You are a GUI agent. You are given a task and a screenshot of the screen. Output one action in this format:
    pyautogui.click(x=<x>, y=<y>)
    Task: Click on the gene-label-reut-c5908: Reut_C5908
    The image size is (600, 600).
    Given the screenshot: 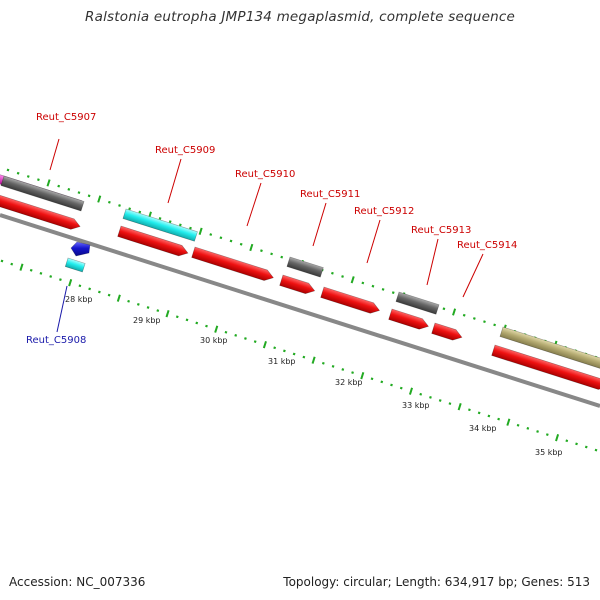 What is the action you would take?
    pyautogui.click(x=56, y=340)
    